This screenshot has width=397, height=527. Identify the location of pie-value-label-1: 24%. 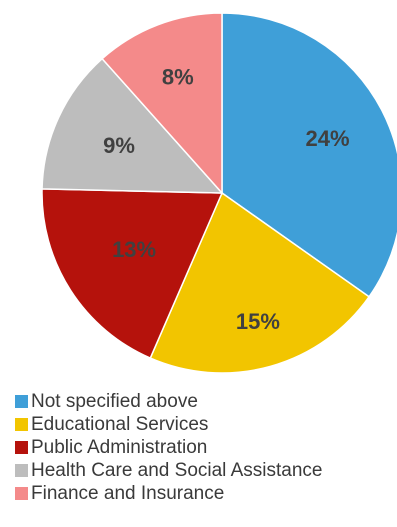
(327, 138).